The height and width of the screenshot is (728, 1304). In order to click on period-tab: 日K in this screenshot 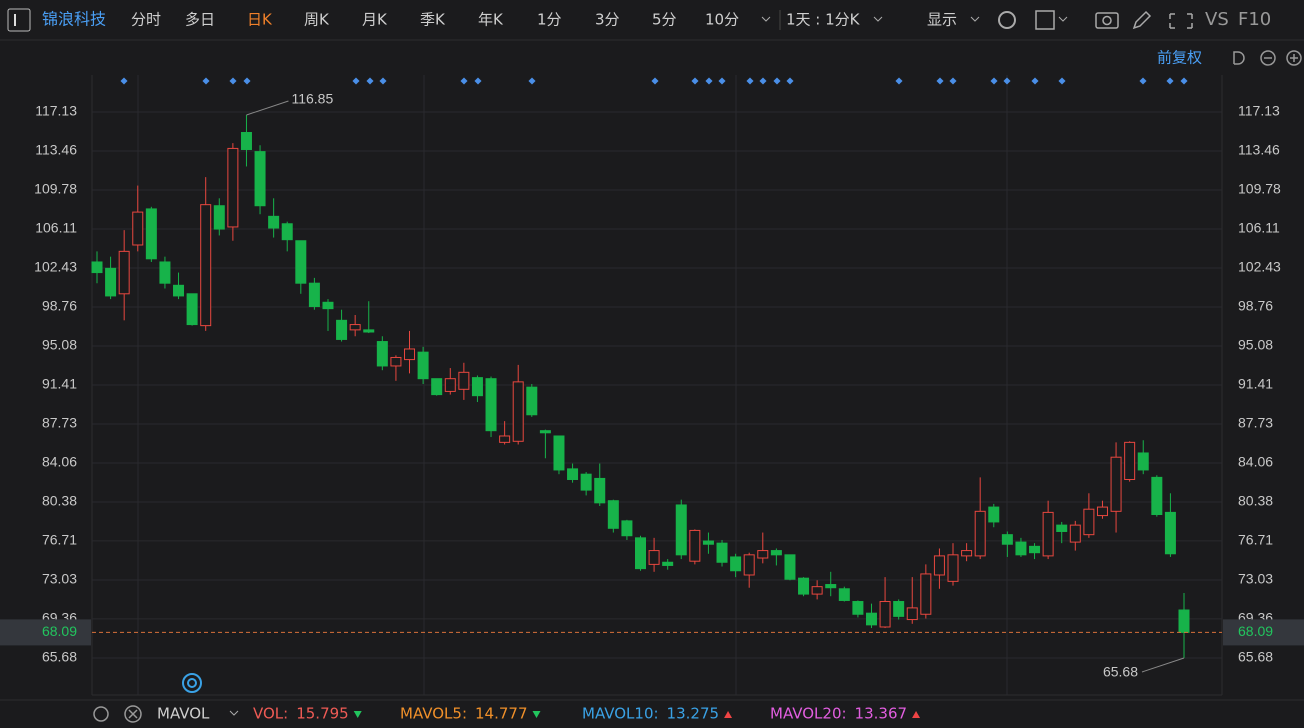, I will do `click(260, 20)`.